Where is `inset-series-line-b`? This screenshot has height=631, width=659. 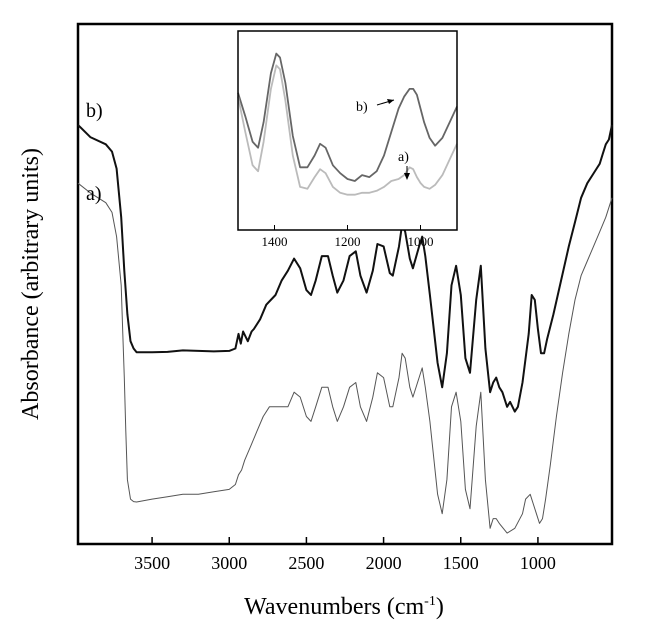
inset-series-line-b is located at coordinates (347, 117).